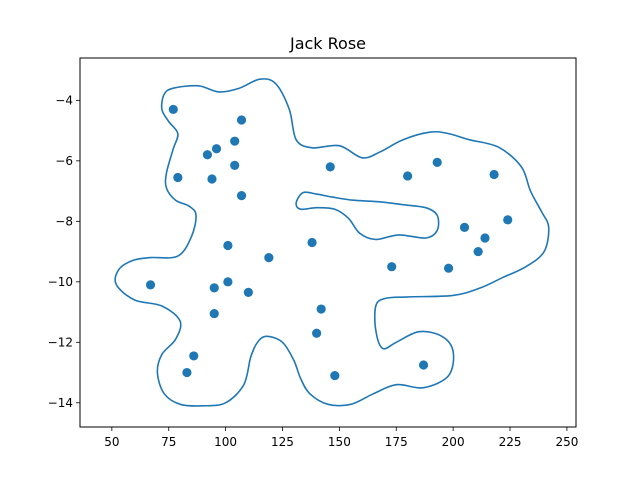  Describe the element at coordinates (111, 442) in the screenshot. I see `x-tick-label: 50` at that location.